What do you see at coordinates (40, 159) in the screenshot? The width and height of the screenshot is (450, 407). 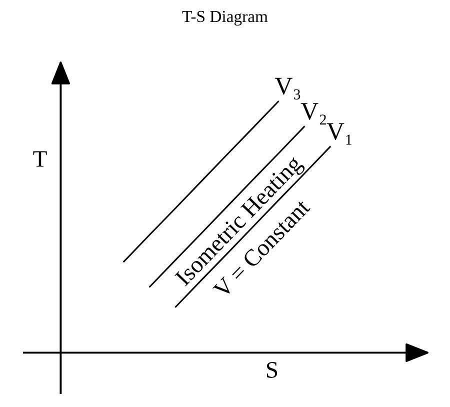 I see `y-axis-title: T` at bounding box center [40, 159].